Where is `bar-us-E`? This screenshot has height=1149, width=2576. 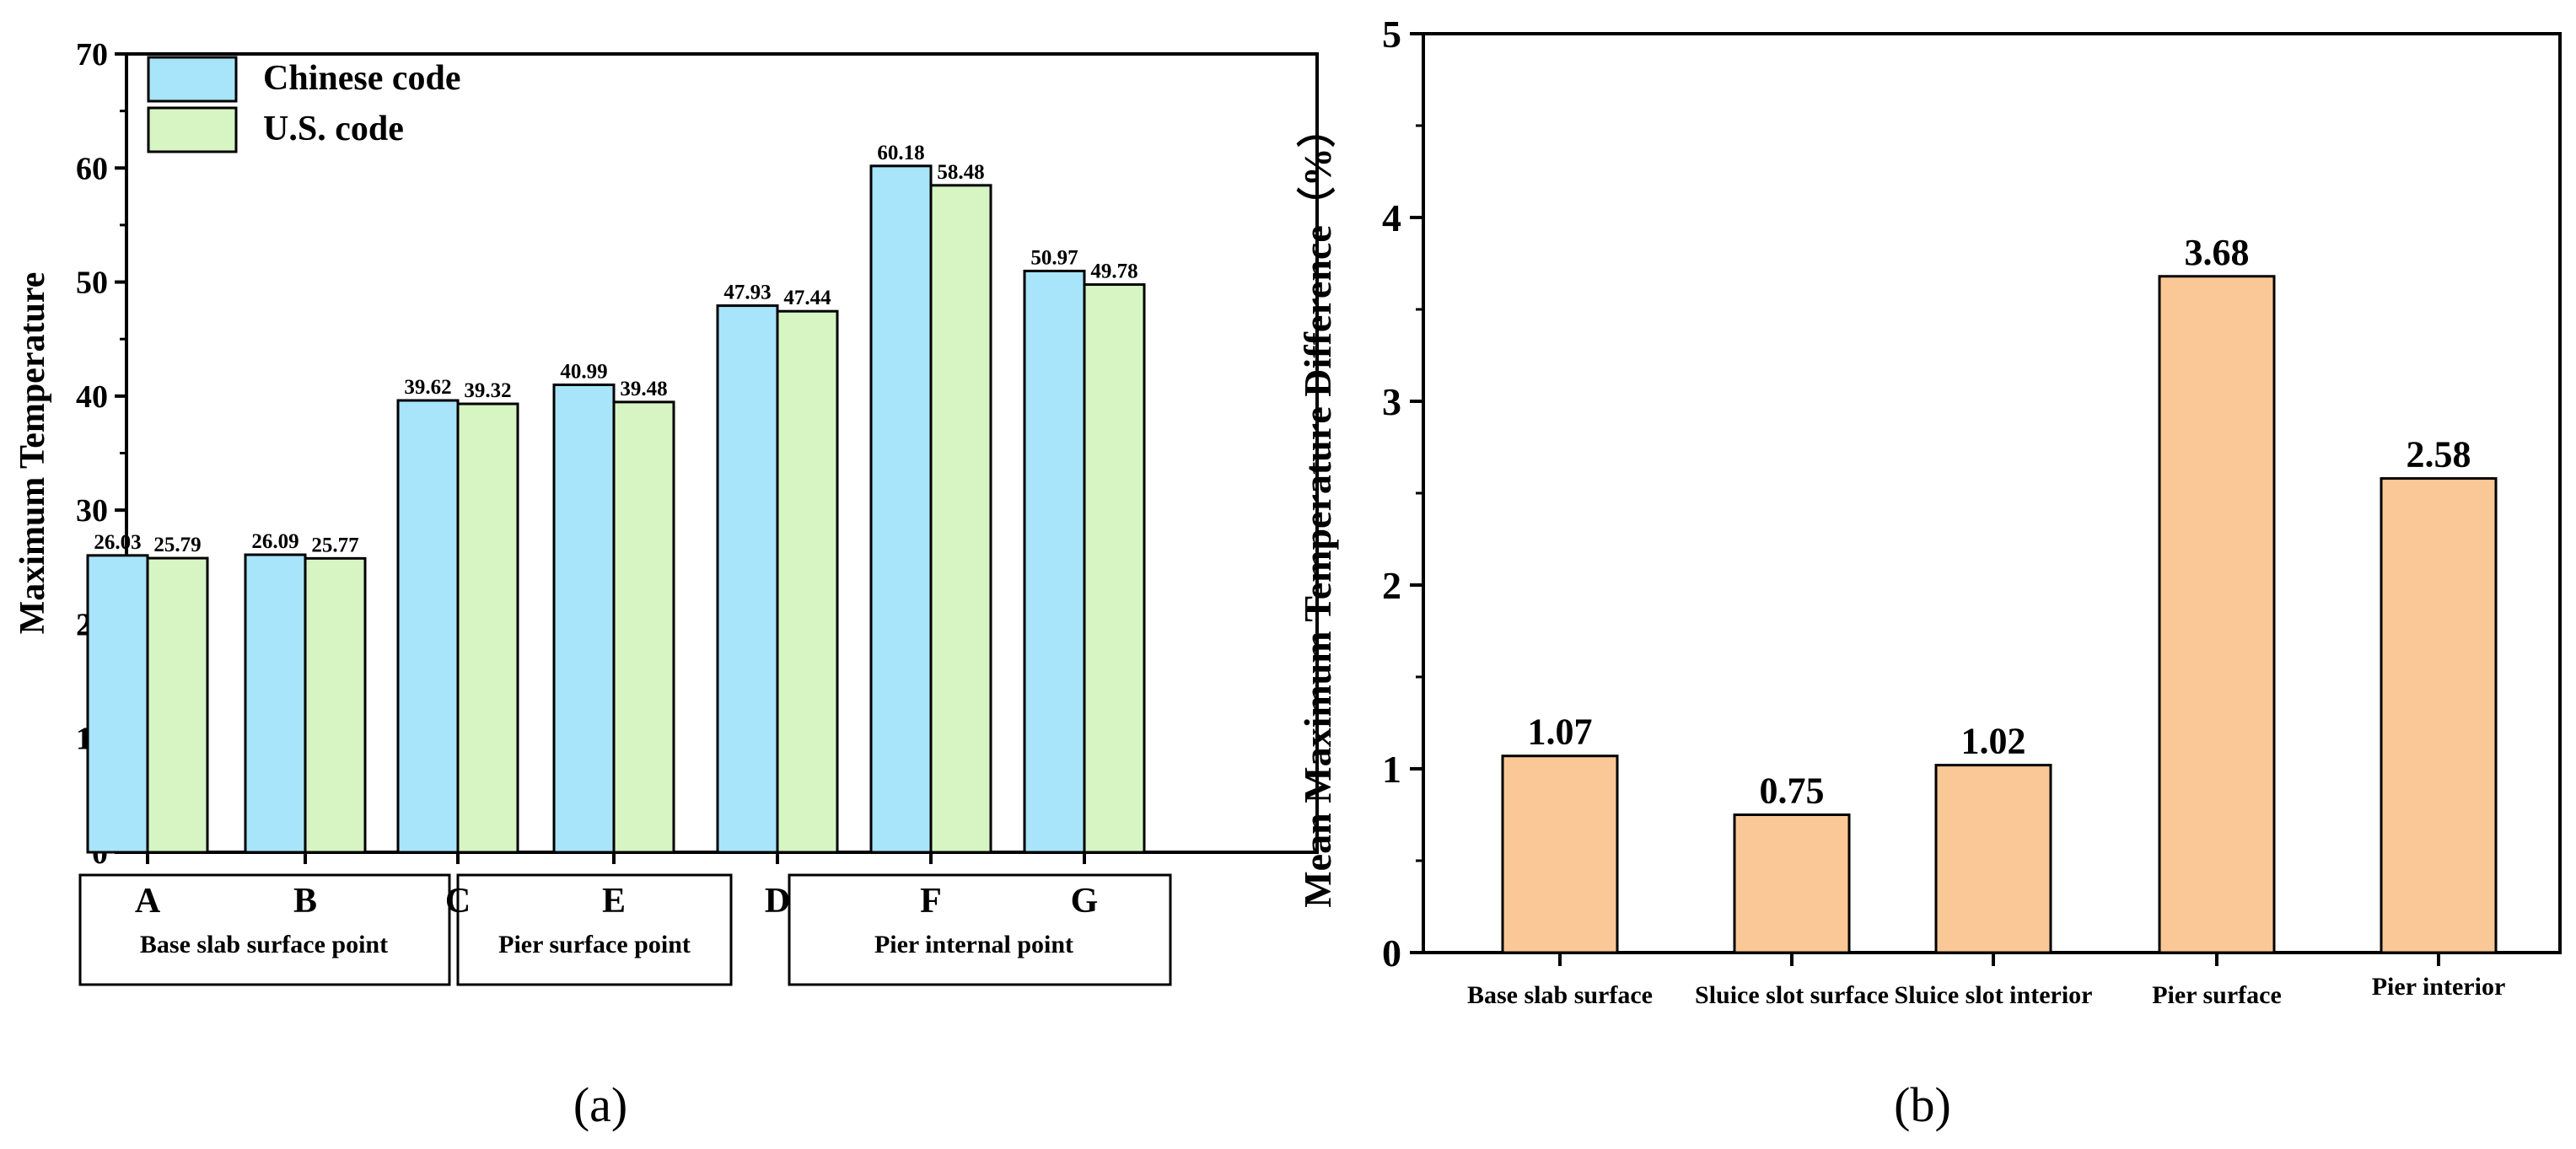
bar-us-E is located at coordinates (643, 627).